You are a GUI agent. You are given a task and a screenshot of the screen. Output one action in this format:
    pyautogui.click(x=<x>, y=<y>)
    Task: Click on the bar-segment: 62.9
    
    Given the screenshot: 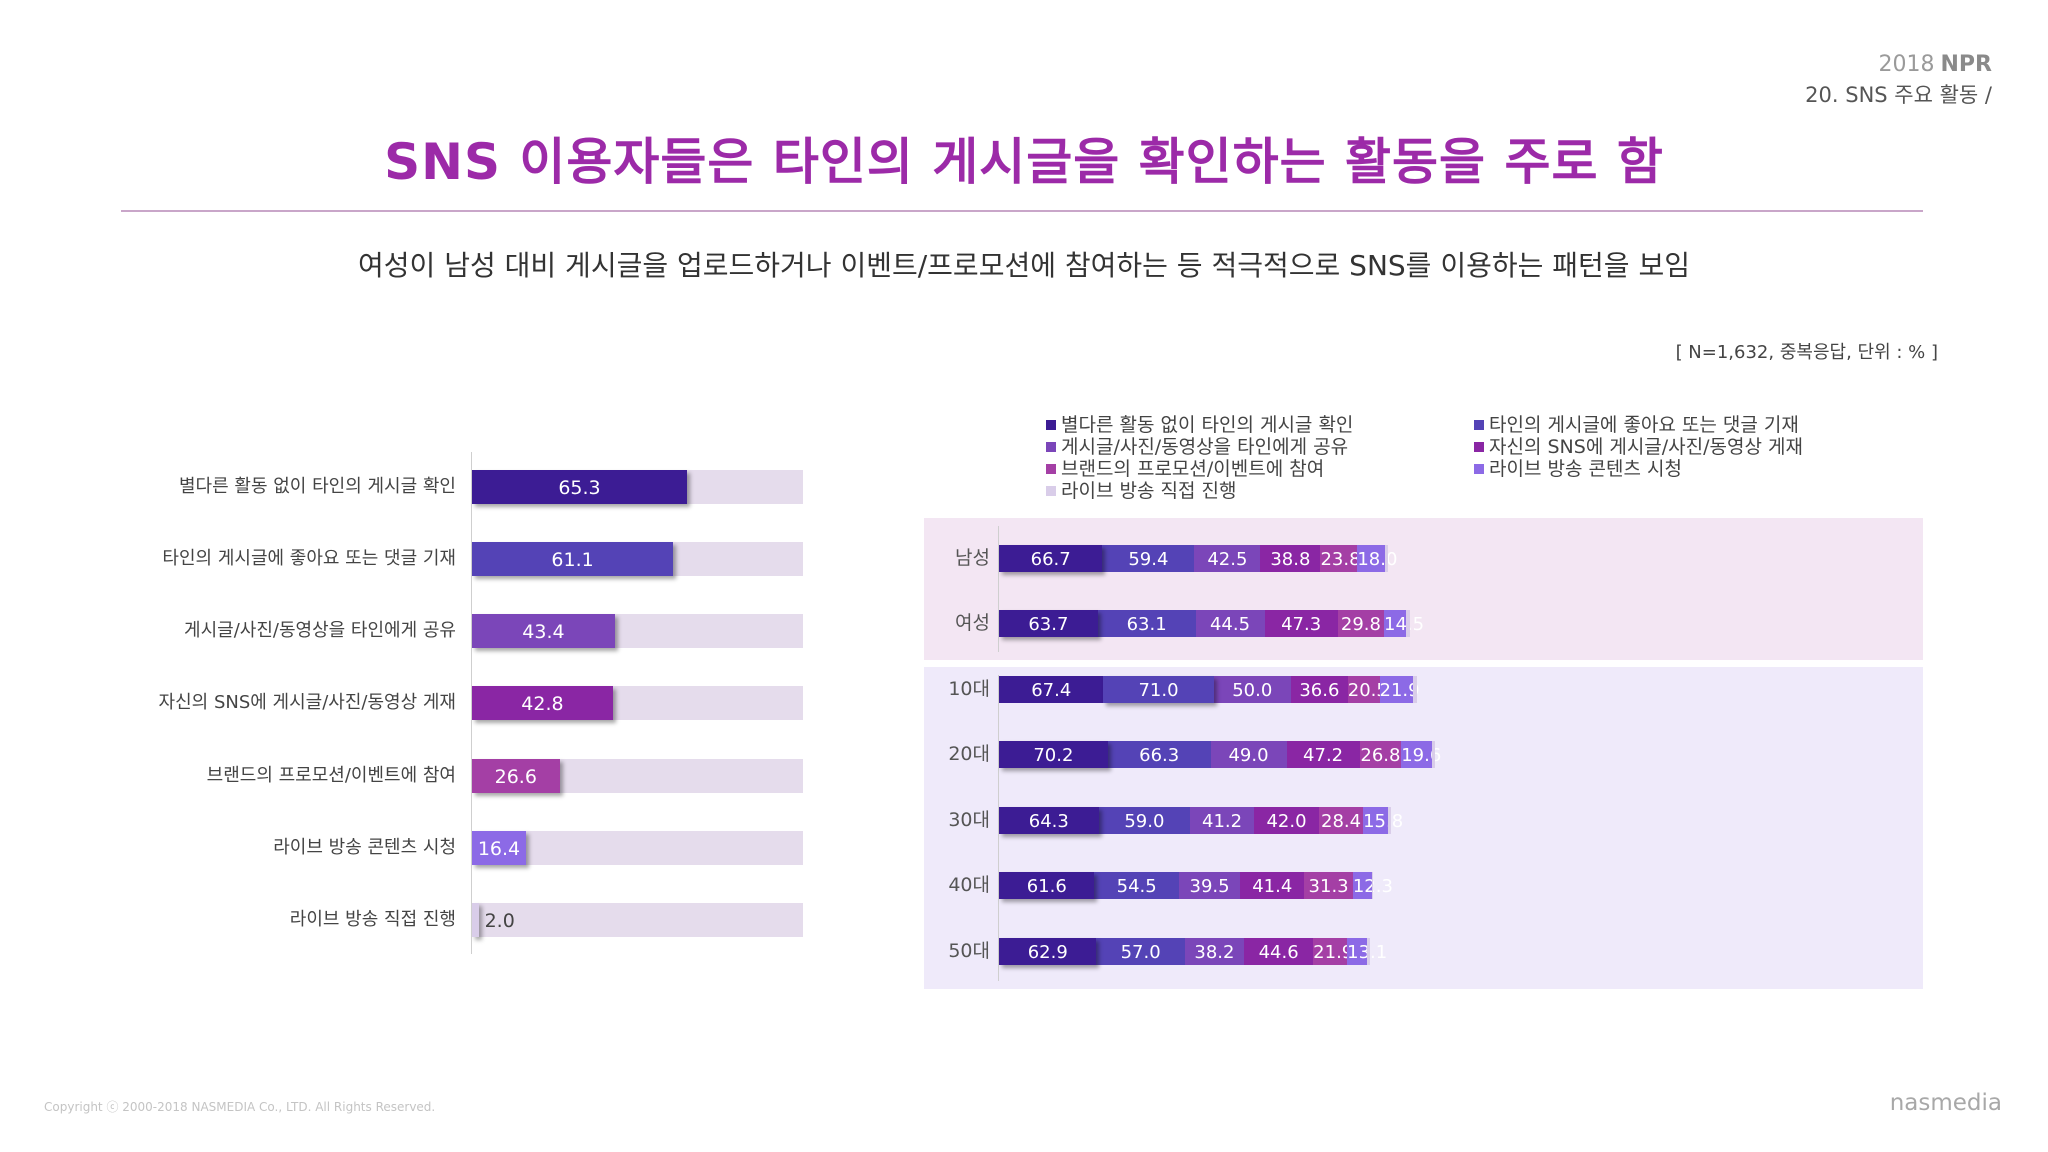 What is the action you would take?
    pyautogui.click(x=1048, y=951)
    